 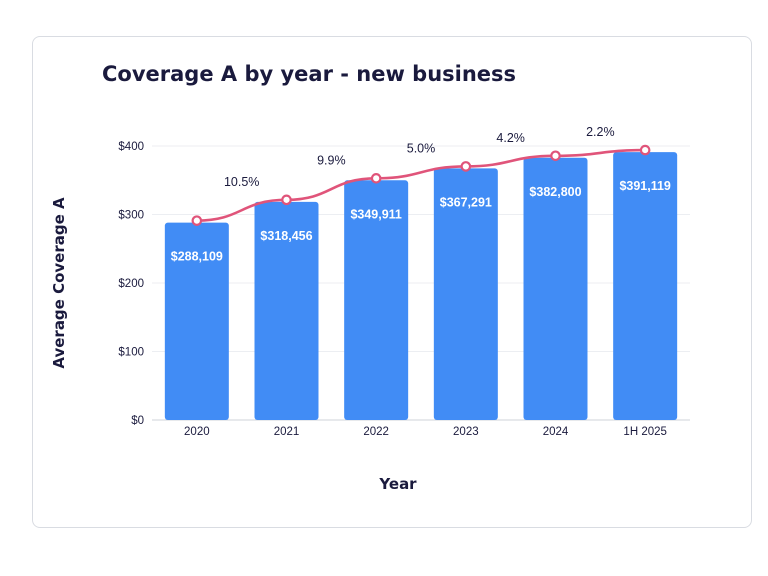 I want to click on x-tick-label: 2022, so click(x=376, y=432).